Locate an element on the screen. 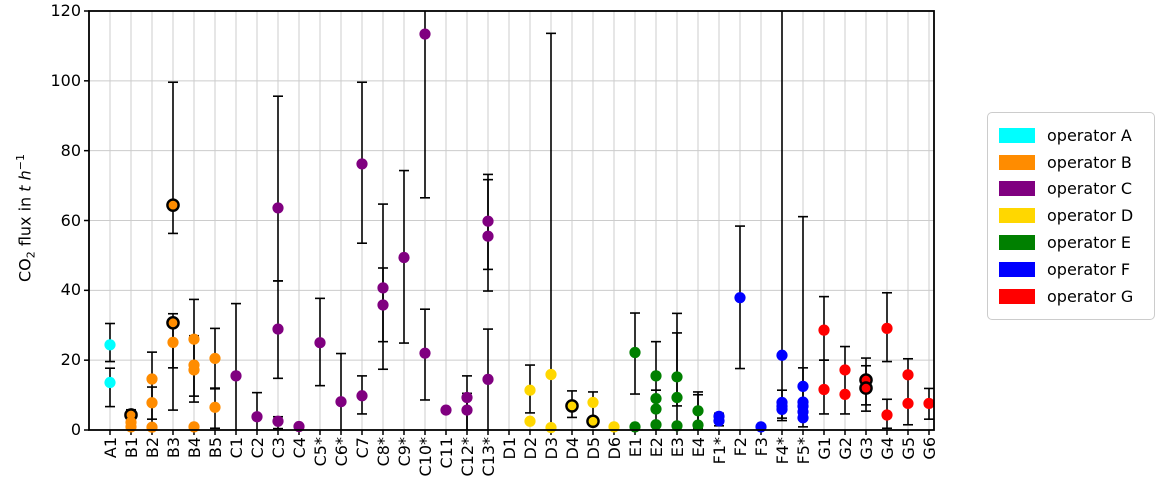 This screenshot has height=481, width=1157. legend-swatch-operator-f is located at coordinates (1017, 269).